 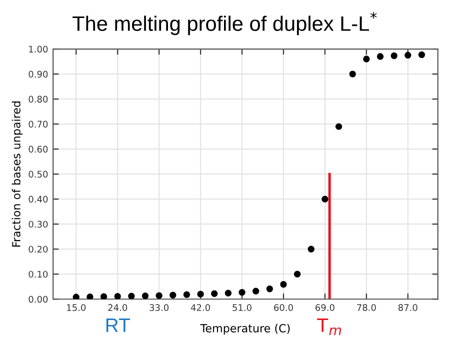 I want to click on x-tick-label: 51.0, so click(x=242, y=307).